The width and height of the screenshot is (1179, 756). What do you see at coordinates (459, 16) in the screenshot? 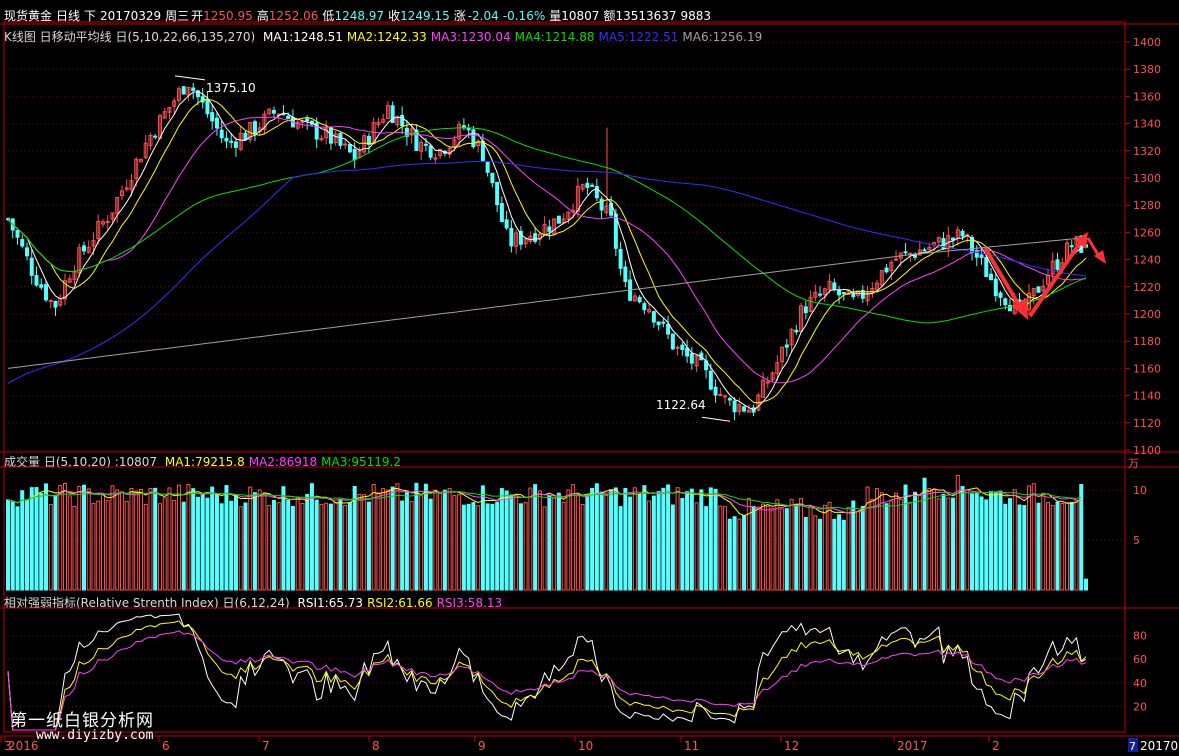
I see `change-caption: 涨` at bounding box center [459, 16].